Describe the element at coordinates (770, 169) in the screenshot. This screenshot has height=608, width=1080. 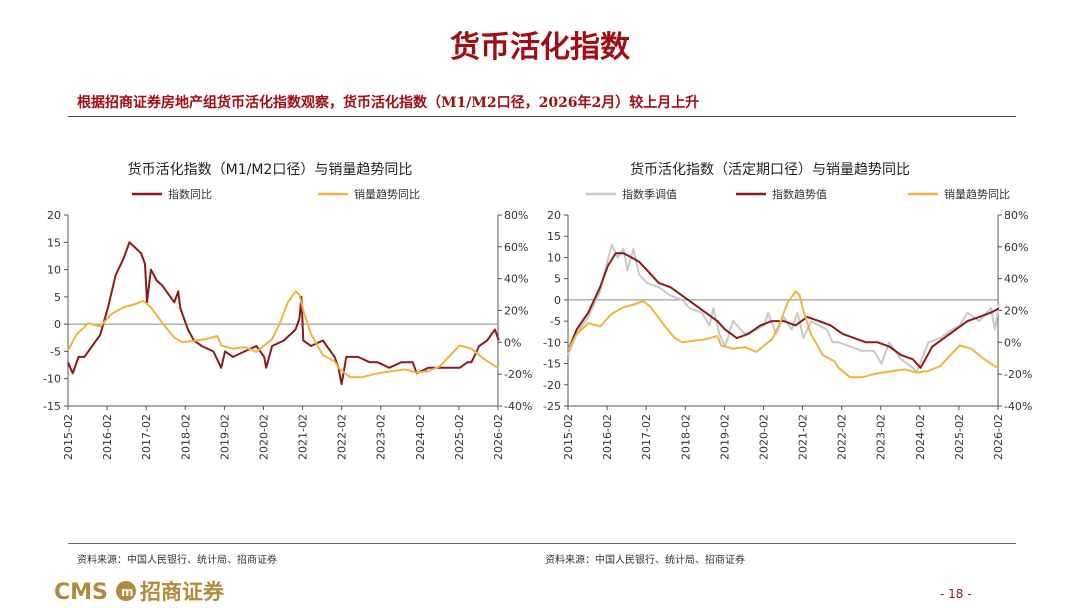
I see `chart-title: 货币活化指数（活定期口径）与销量趋势同比` at that location.